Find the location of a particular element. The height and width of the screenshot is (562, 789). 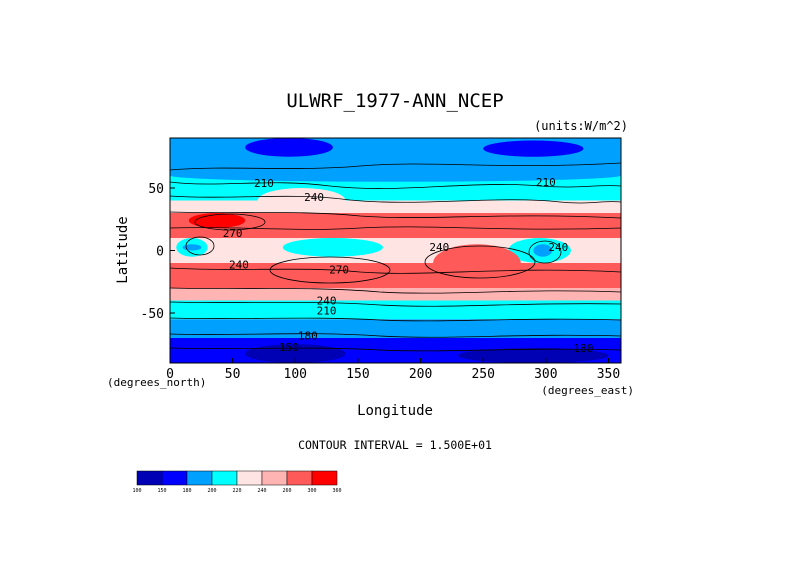

colorbar-tick-label: 150 is located at coordinates (161, 491).